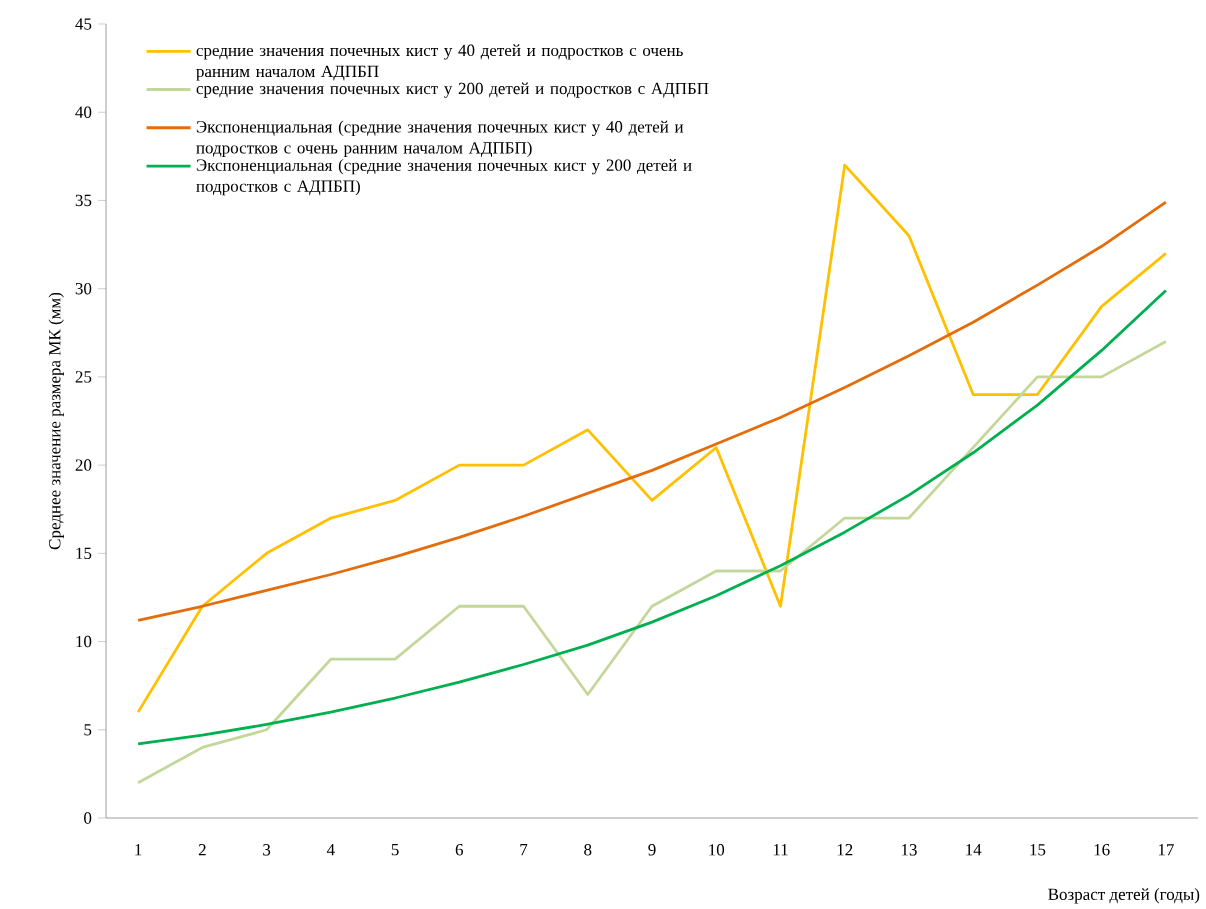 The height and width of the screenshot is (909, 1206). What do you see at coordinates (83, 200) in the screenshot?
I see `y-tick-label: 35` at bounding box center [83, 200].